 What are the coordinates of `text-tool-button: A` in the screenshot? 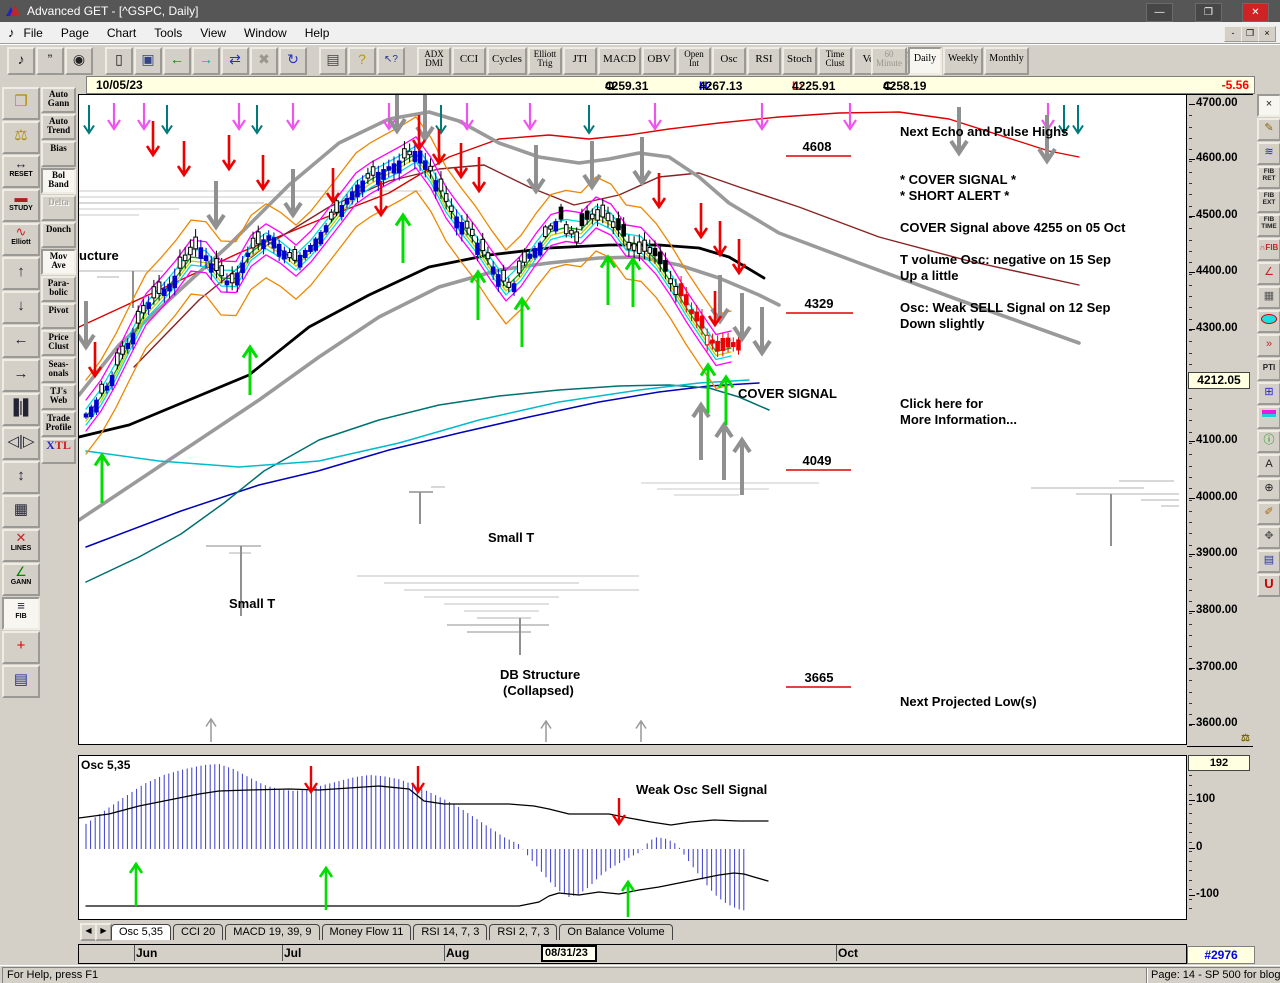 It's located at (1268, 465).